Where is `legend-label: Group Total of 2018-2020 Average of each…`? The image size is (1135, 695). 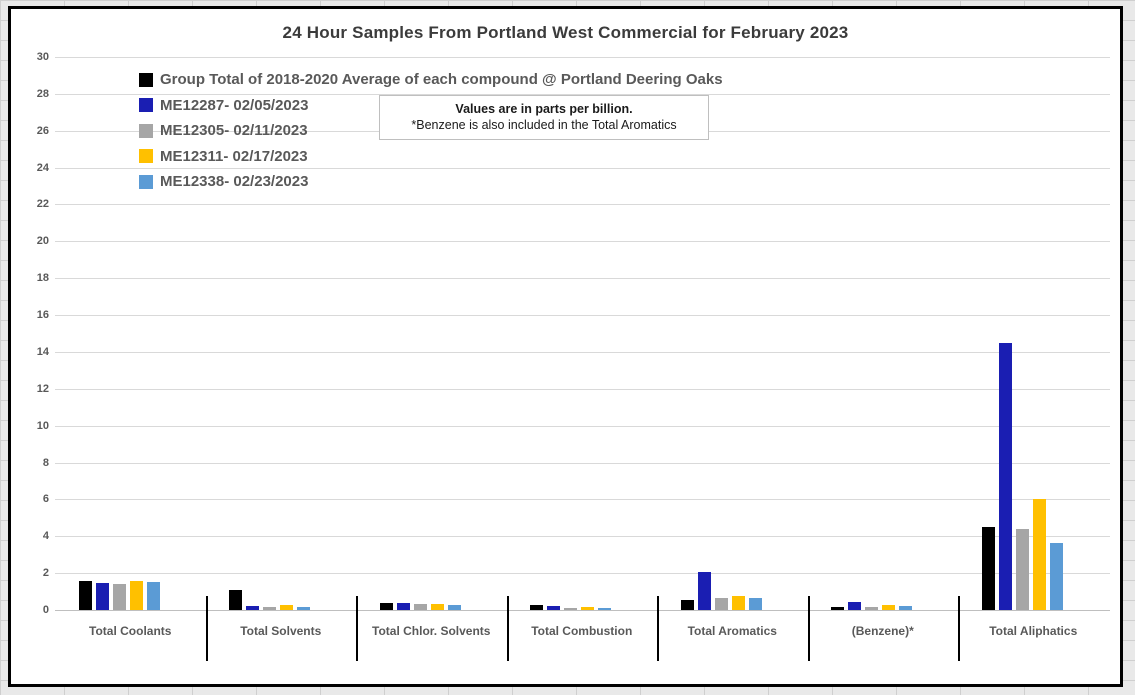
legend-label: Group Total of 2018-2020 Average of each… is located at coordinates (441, 80).